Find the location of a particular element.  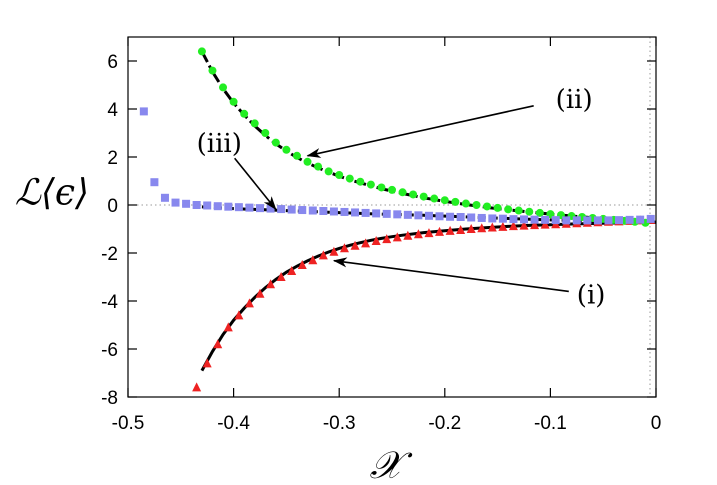

x-tick-label: -0.3 is located at coordinates (339, 423).